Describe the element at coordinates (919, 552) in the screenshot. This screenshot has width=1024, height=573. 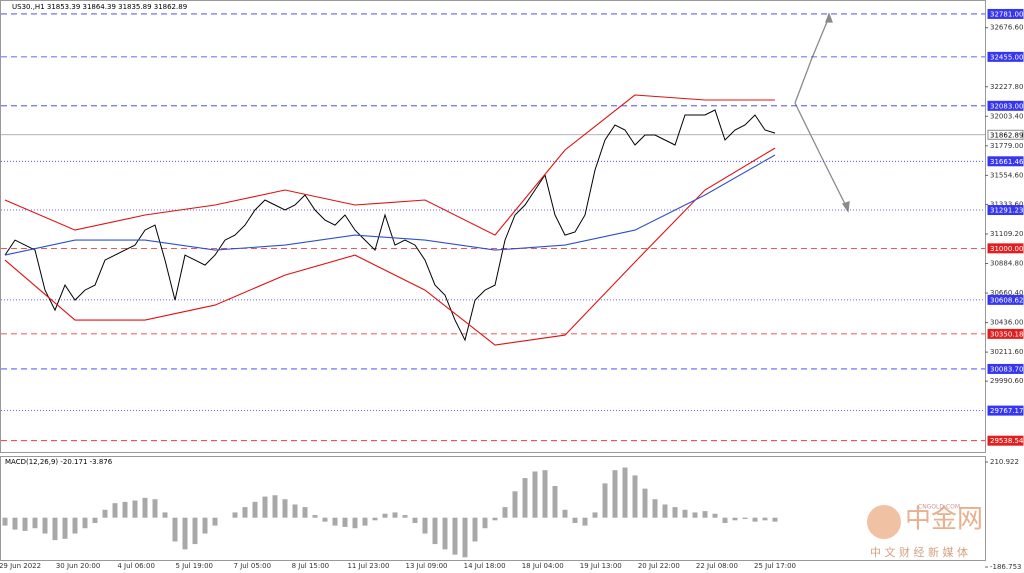
I see `watermark-slogan: 中 文 财 经 新 媒 体` at that location.